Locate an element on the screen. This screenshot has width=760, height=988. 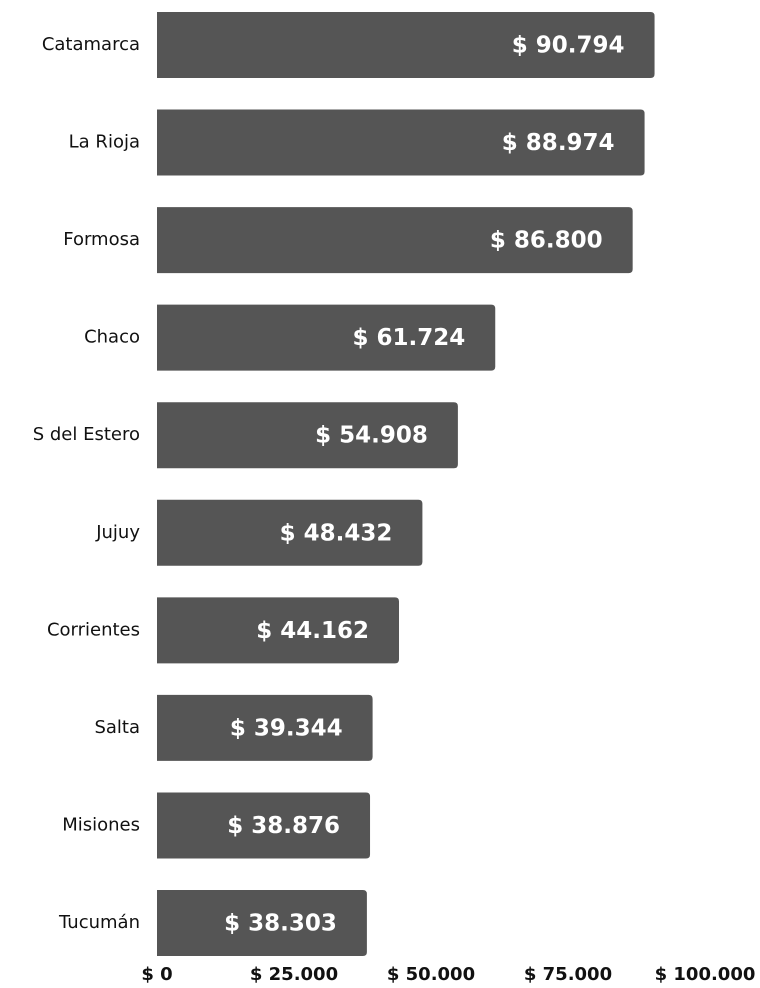
value-label: $ 88.974 is located at coordinates (558, 143).